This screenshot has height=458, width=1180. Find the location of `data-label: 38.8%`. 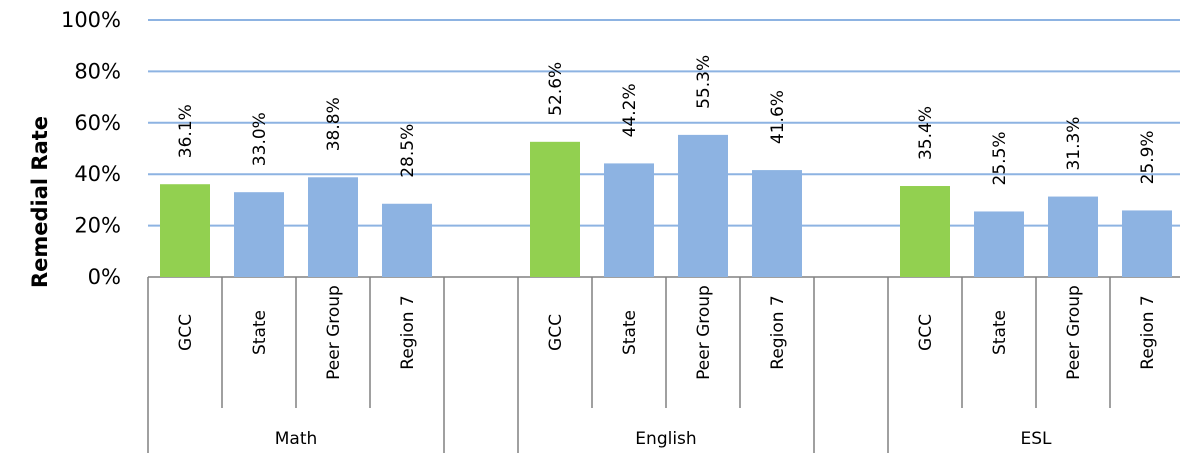

data-label: 38.8% is located at coordinates (334, 124).